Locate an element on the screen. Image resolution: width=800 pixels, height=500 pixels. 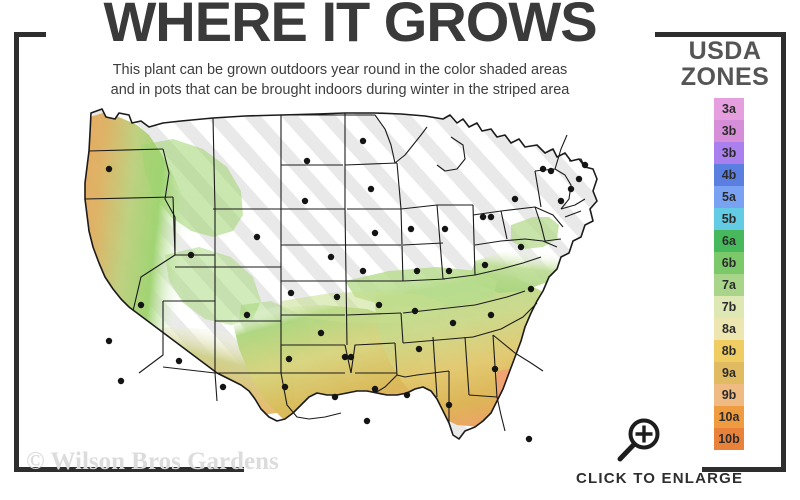
zone-swatch: 6b is located at coordinates (729, 263).